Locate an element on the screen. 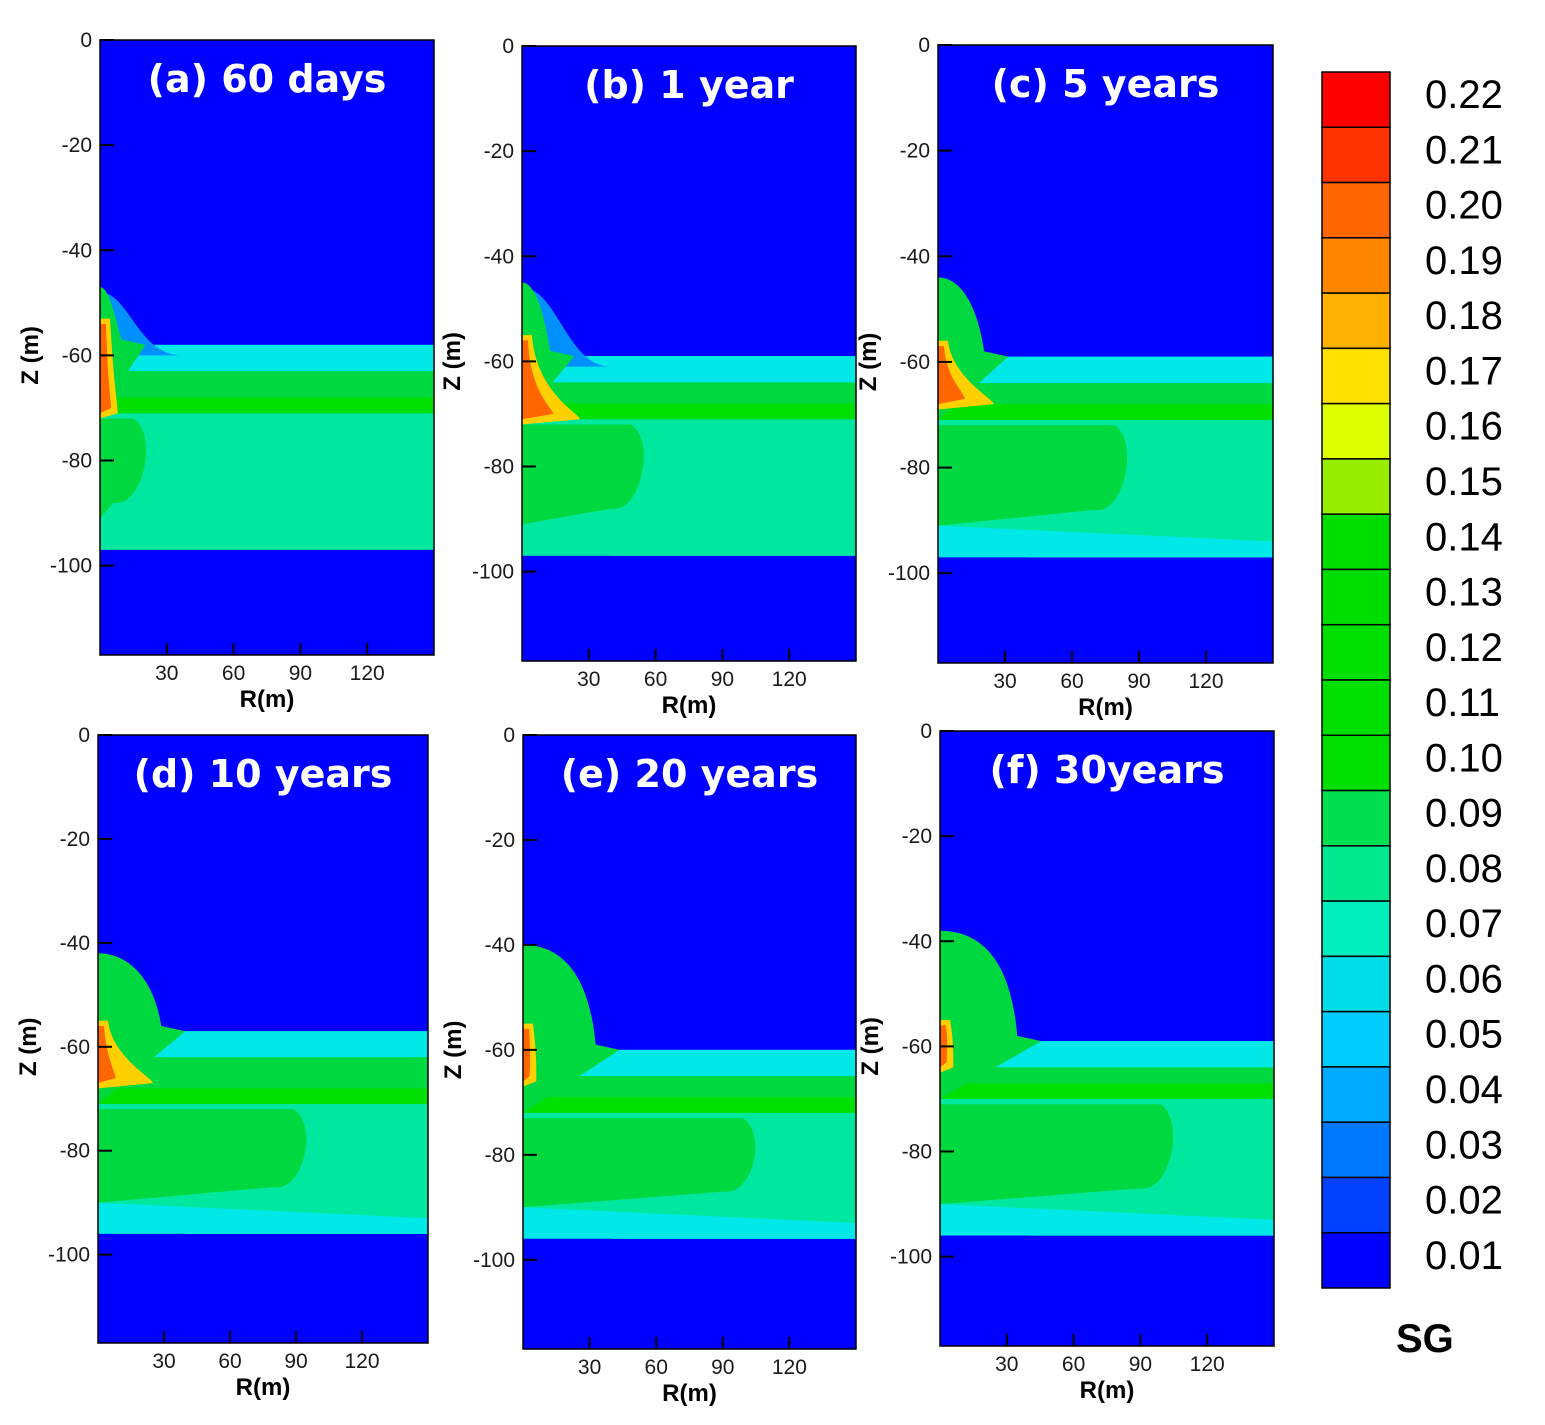 Image resolution: width=1545 pixels, height=1425 pixels. colorbar-level-label: 0.21 is located at coordinates (1464, 150).